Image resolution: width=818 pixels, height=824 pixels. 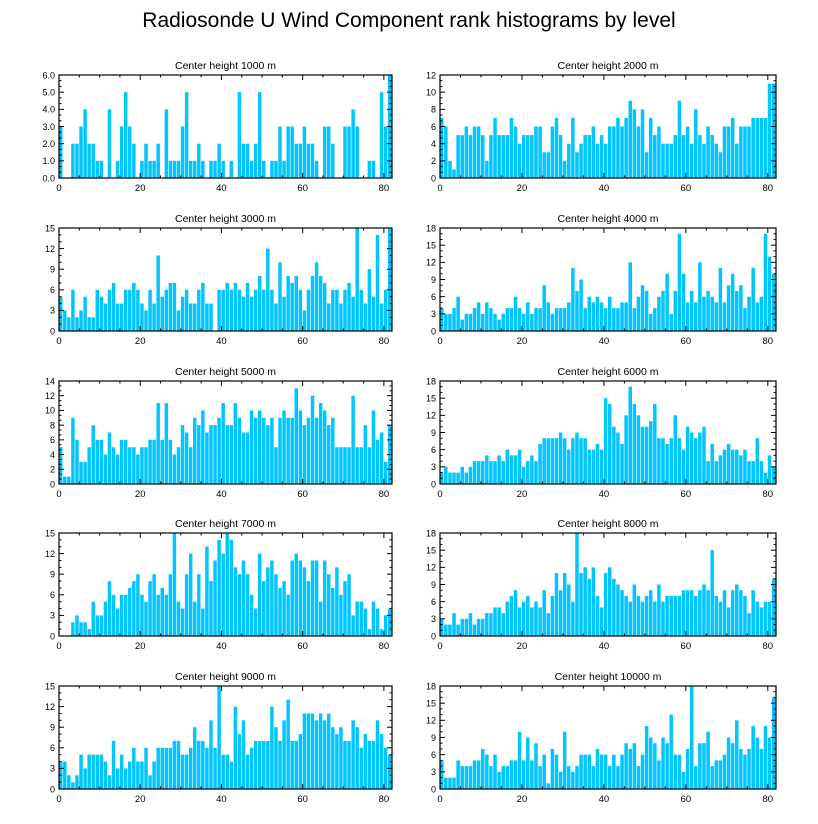 What do you see at coordinates (608, 737) in the screenshot?
I see `bar-series` at bounding box center [608, 737].